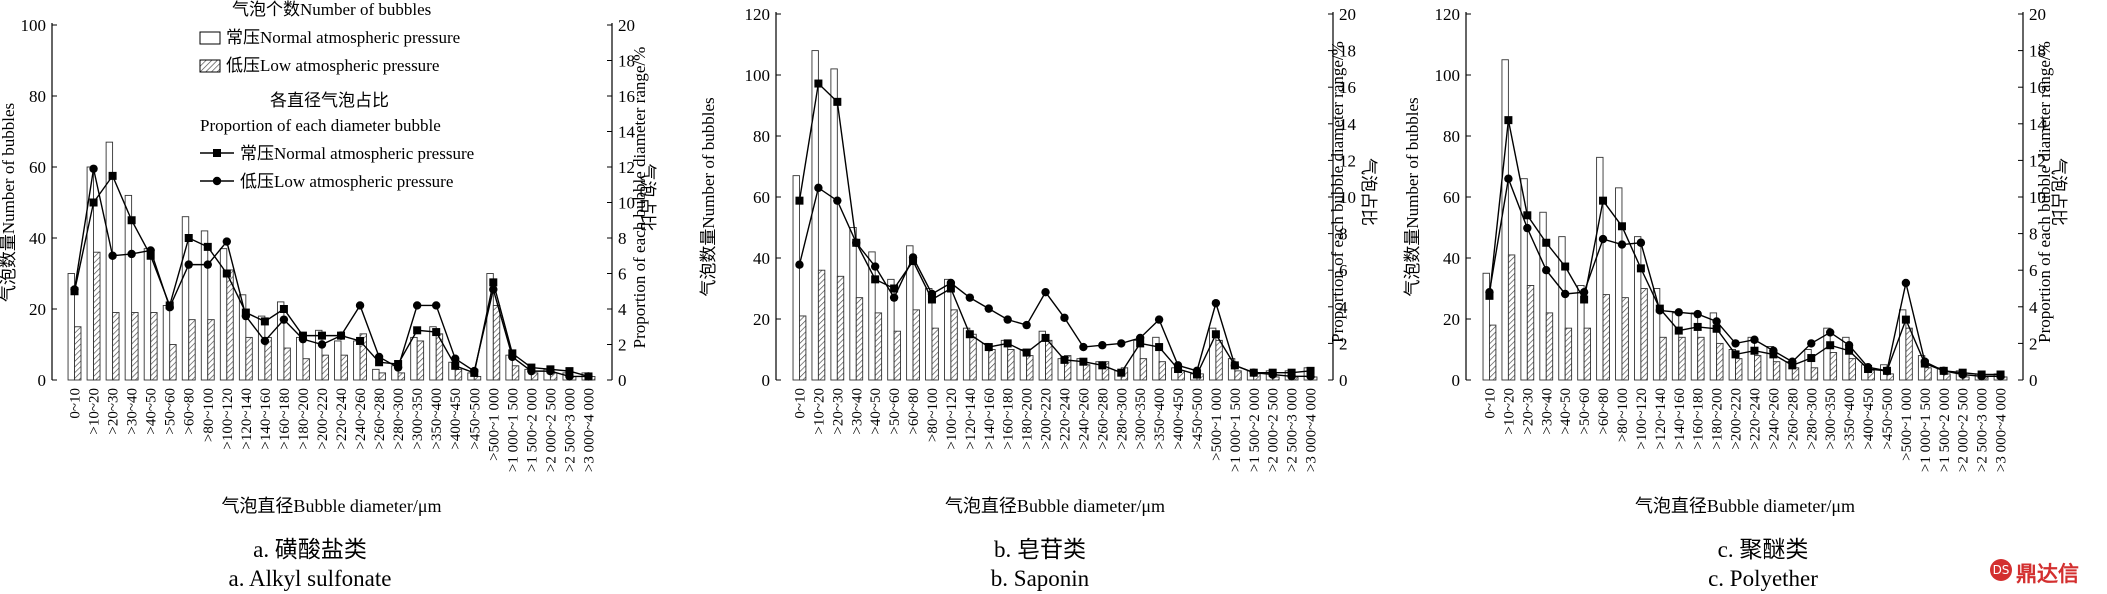 Image resolution: width=2107 pixels, height=594 pixels. I want to click on right-tick-label: 16, so click(1347, 87).